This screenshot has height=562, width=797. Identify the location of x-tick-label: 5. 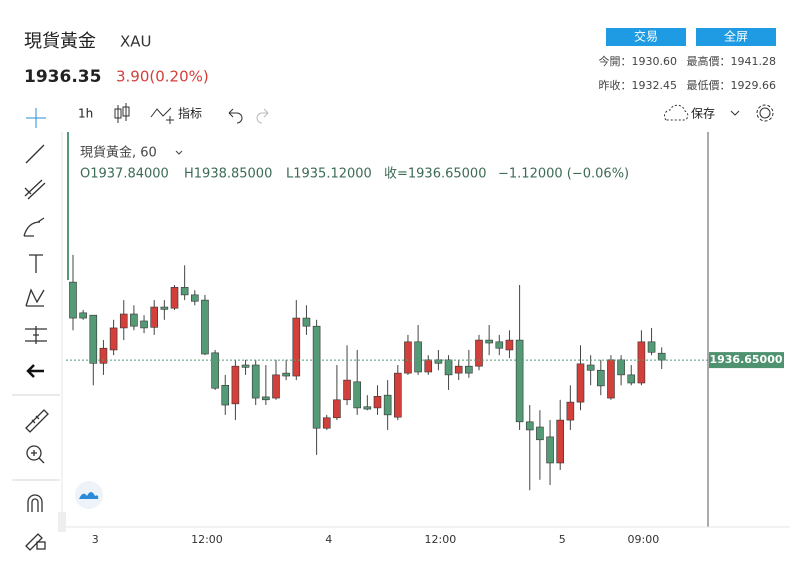
(562, 539).